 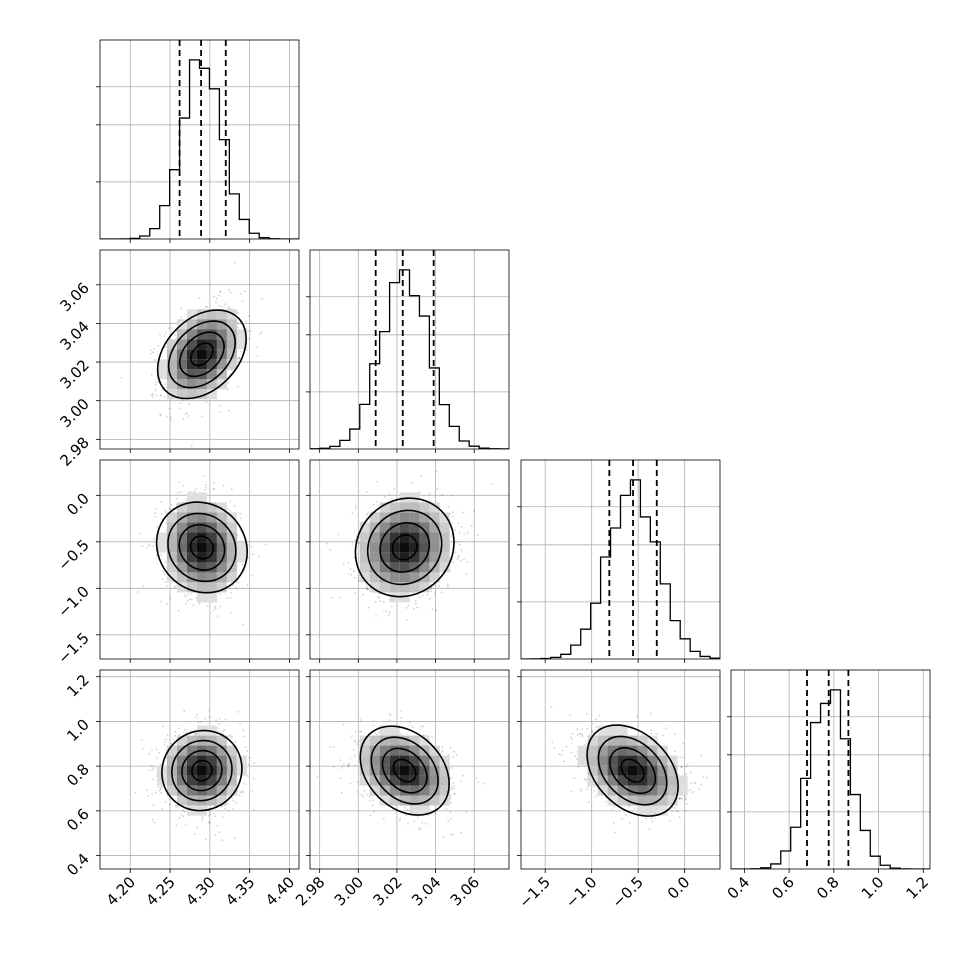 What do you see at coordinates (78, 686) in the screenshot?
I see `ytick-label-3-4: 1.2` at bounding box center [78, 686].